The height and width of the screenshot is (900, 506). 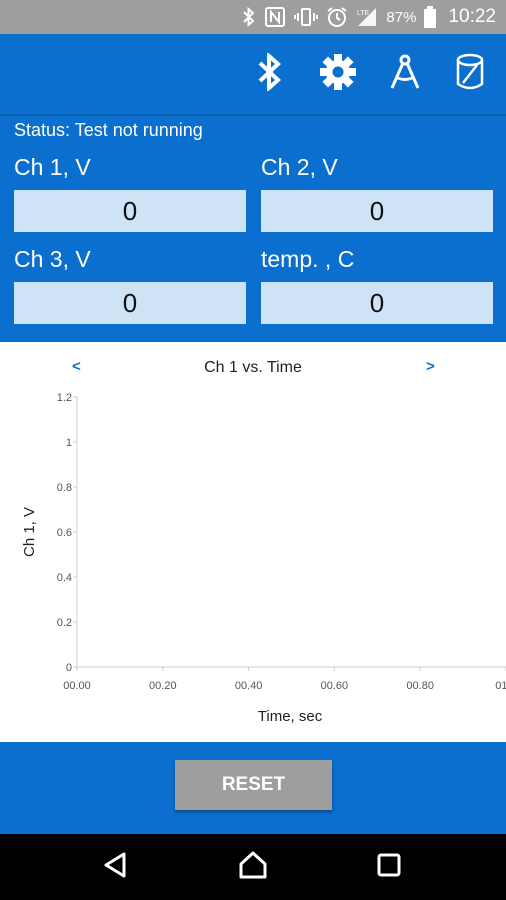 What do you see at coordinates (130, 303) in the screenshot?
I see `ch3-value: 0` at bounding box center [130, 303].